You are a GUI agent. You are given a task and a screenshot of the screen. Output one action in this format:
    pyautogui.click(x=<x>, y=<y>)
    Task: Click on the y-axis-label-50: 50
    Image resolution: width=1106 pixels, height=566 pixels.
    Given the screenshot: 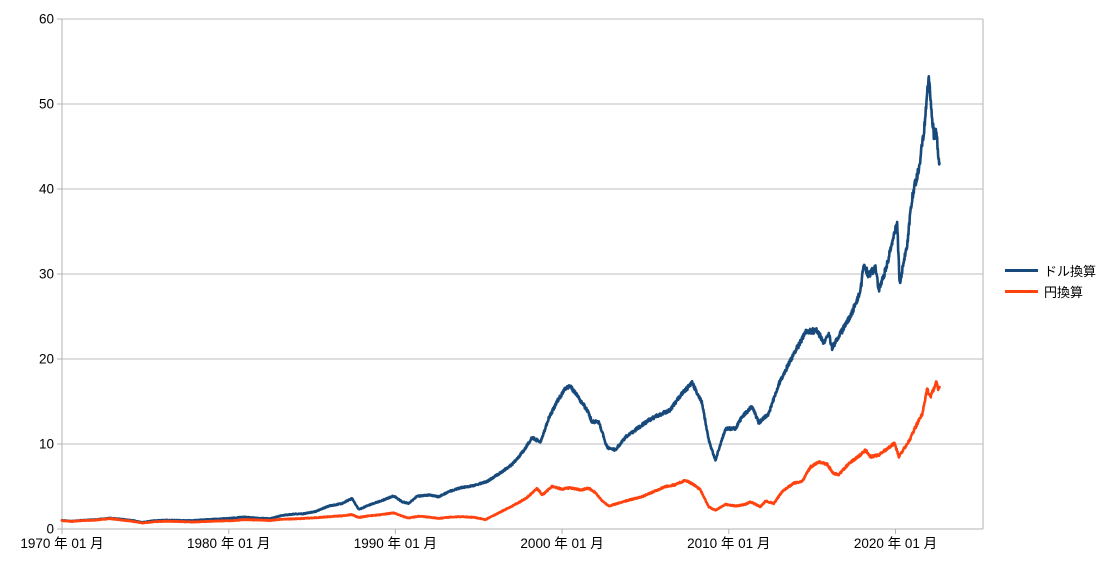 What is the action you would take?
    pyautogui.click(x=46, y=104)
    